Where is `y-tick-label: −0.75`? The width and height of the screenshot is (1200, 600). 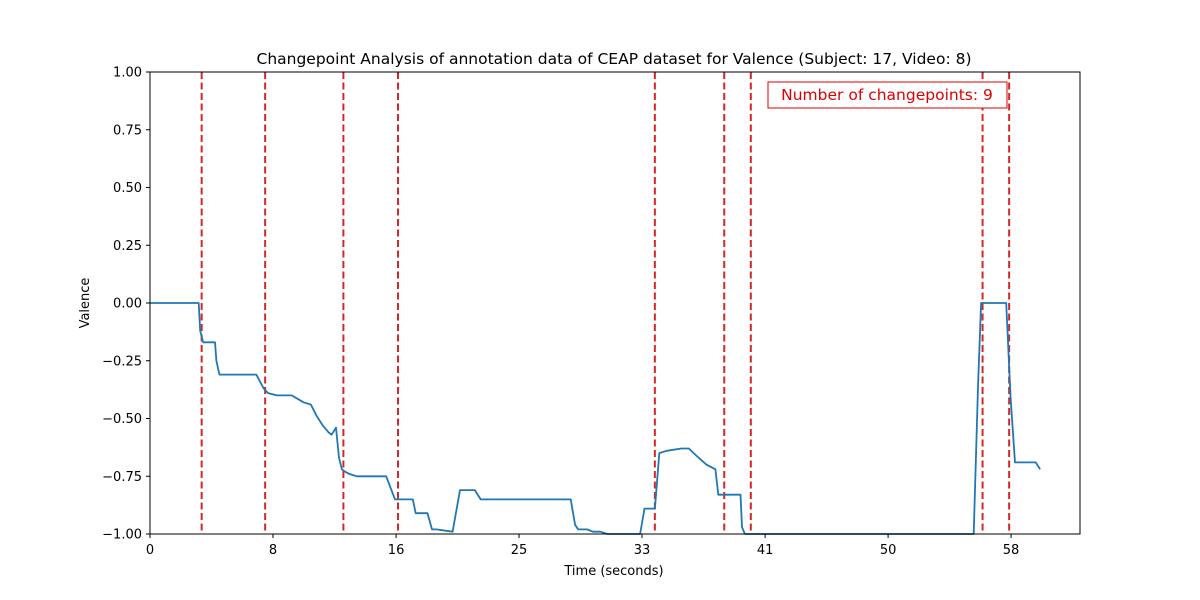
y-tick-label: −0.75 is located at coordinates (122, 477).